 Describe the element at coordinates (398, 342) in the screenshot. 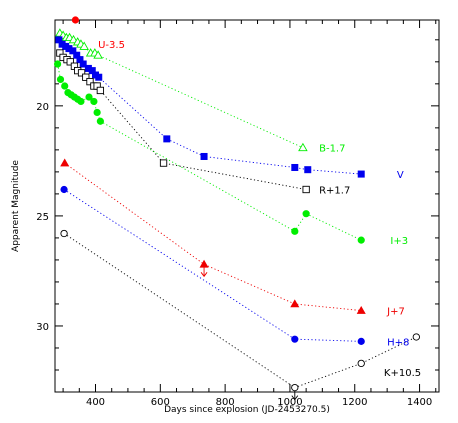

I see `series-label: H+8` at that location.